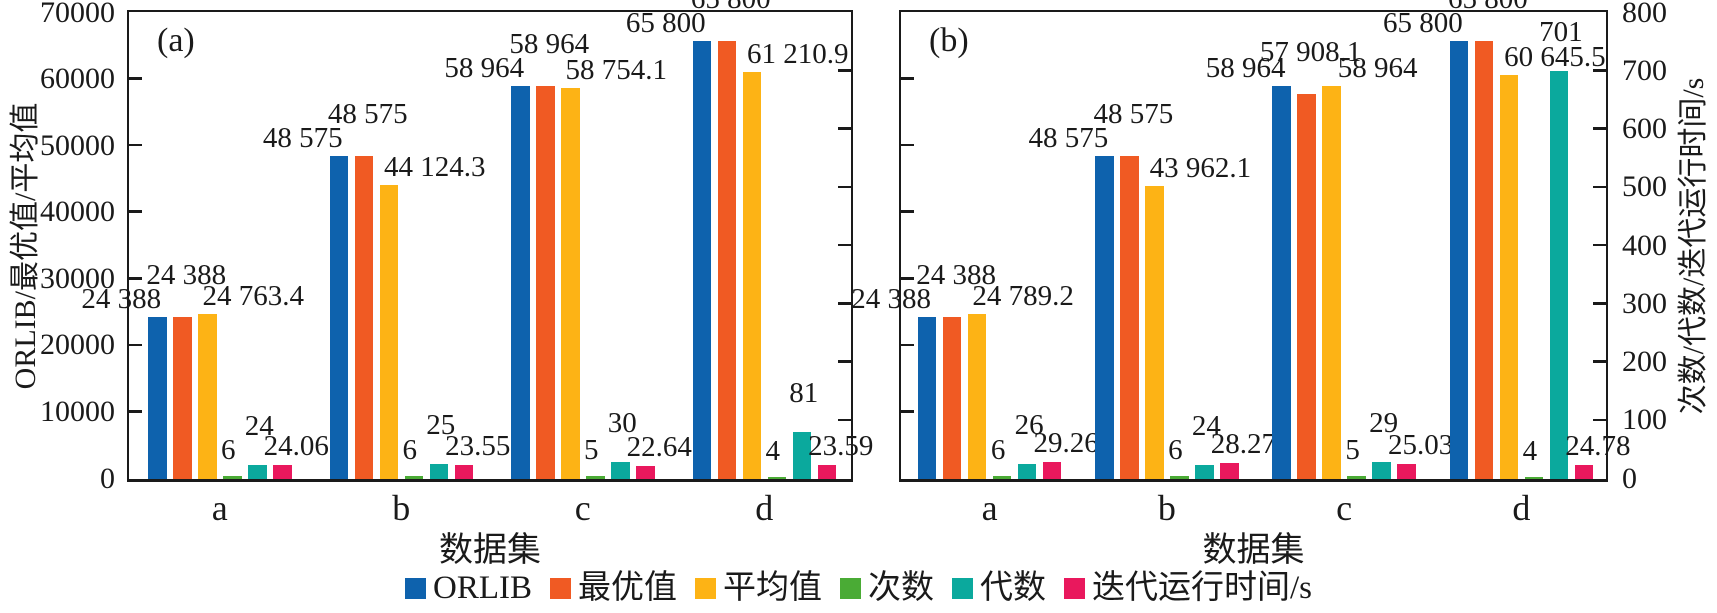 Image resolution: width=1717 pixels, height=613 pixels. Describe the element at coordinates (482, 587) in the screenshot. I see `legend-label-orlib: ORLIB` at that location.